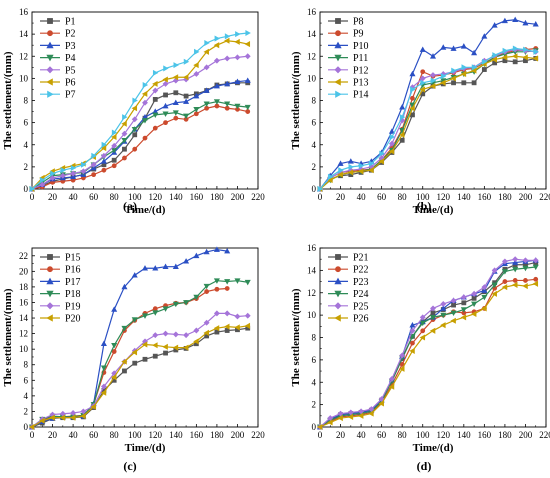  I want to click on series-P10, so click(427, 104).